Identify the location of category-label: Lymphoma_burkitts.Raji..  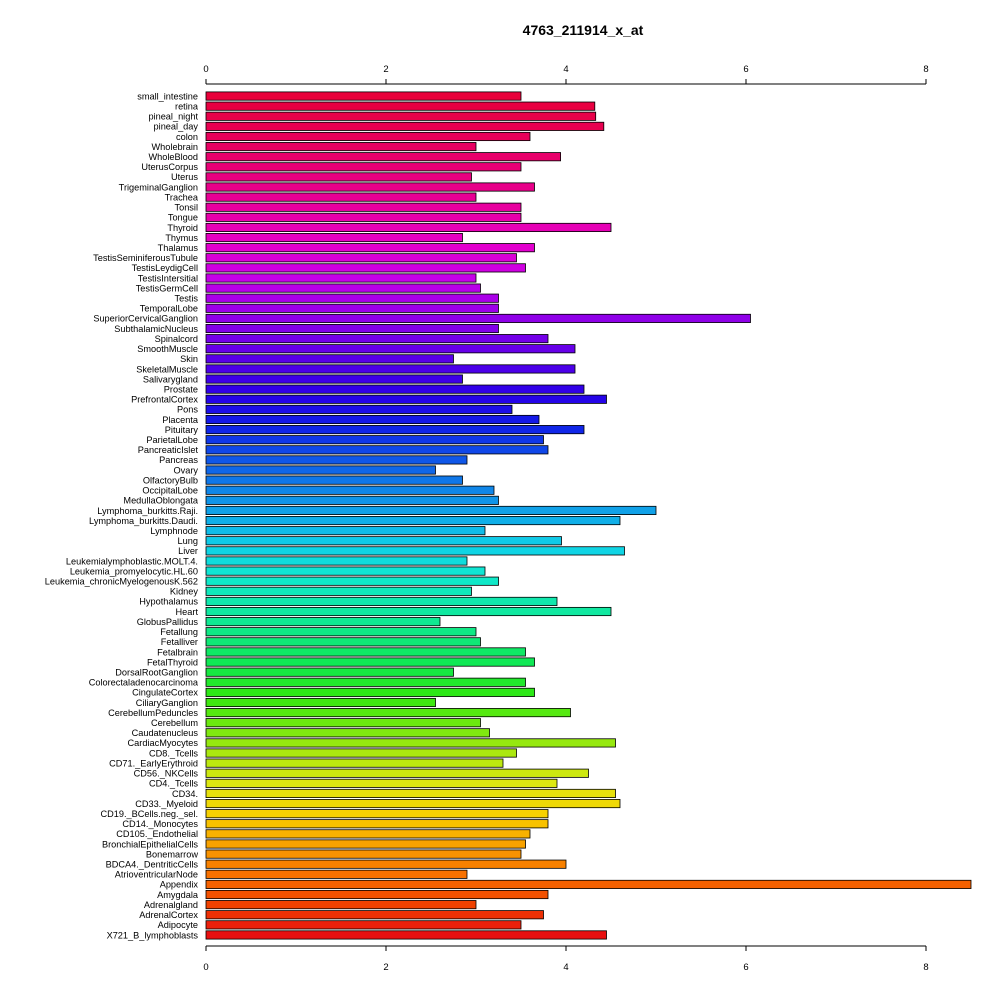
(147, 511).